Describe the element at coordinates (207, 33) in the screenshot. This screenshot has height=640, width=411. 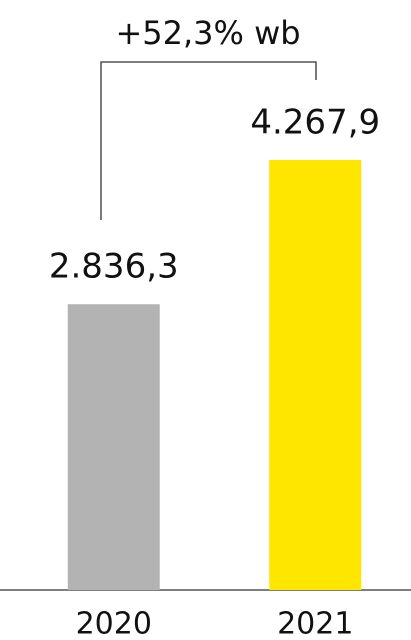
I see `growth-annotation: +52,3% wb` at that location.